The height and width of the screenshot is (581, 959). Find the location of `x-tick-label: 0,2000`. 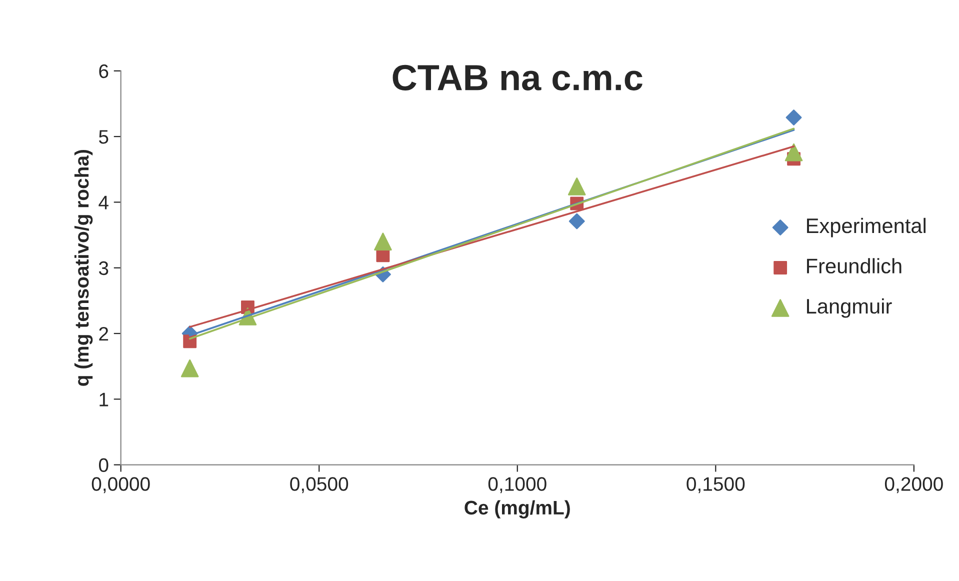

x-tick-label: 0,2000 is located at coordinates (913, 485).